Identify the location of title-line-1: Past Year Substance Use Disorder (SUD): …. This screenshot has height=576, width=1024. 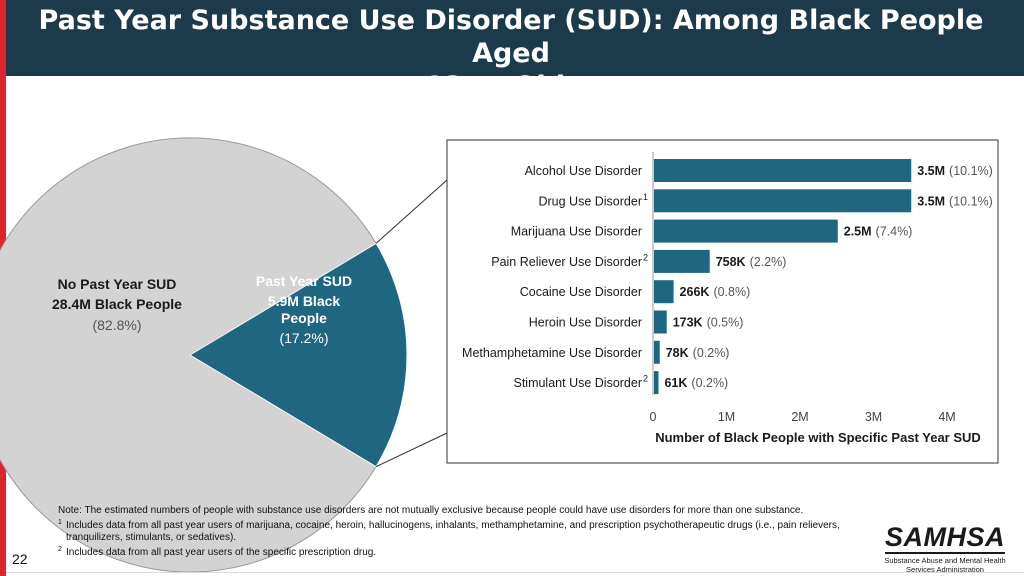
(511, 37).